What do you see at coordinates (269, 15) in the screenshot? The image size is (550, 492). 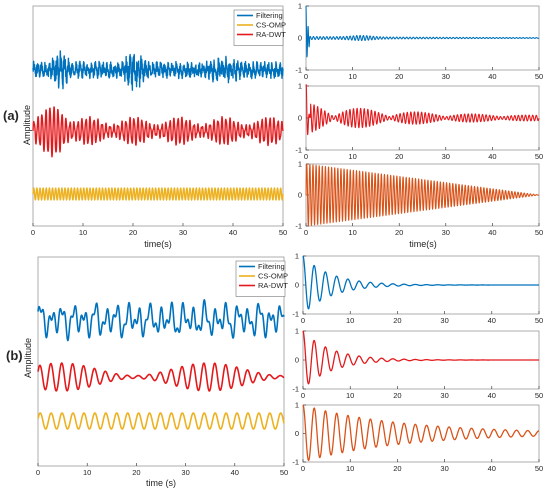 I see `legend-a-entry-0: Filtering` at bounding box center [269, 15].